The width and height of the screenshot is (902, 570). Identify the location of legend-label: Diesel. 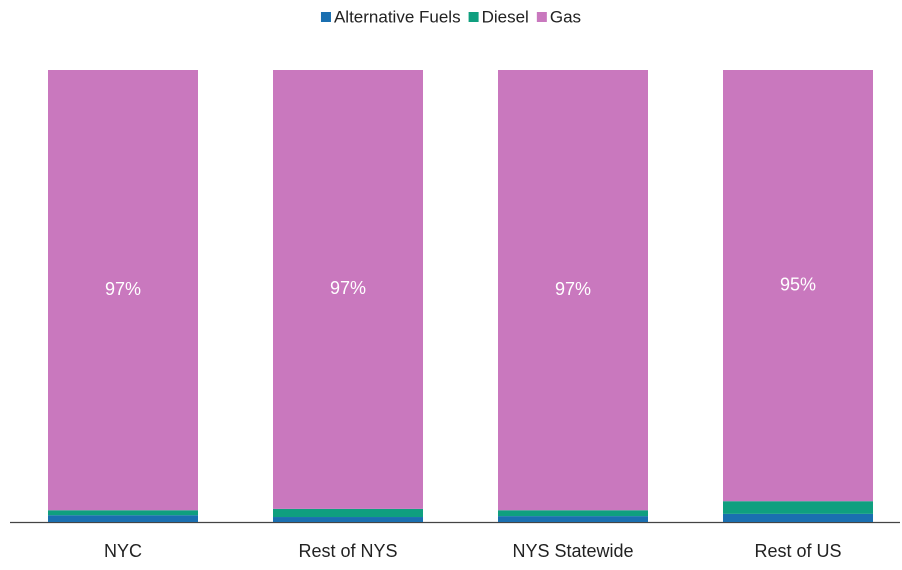
(505, 16).